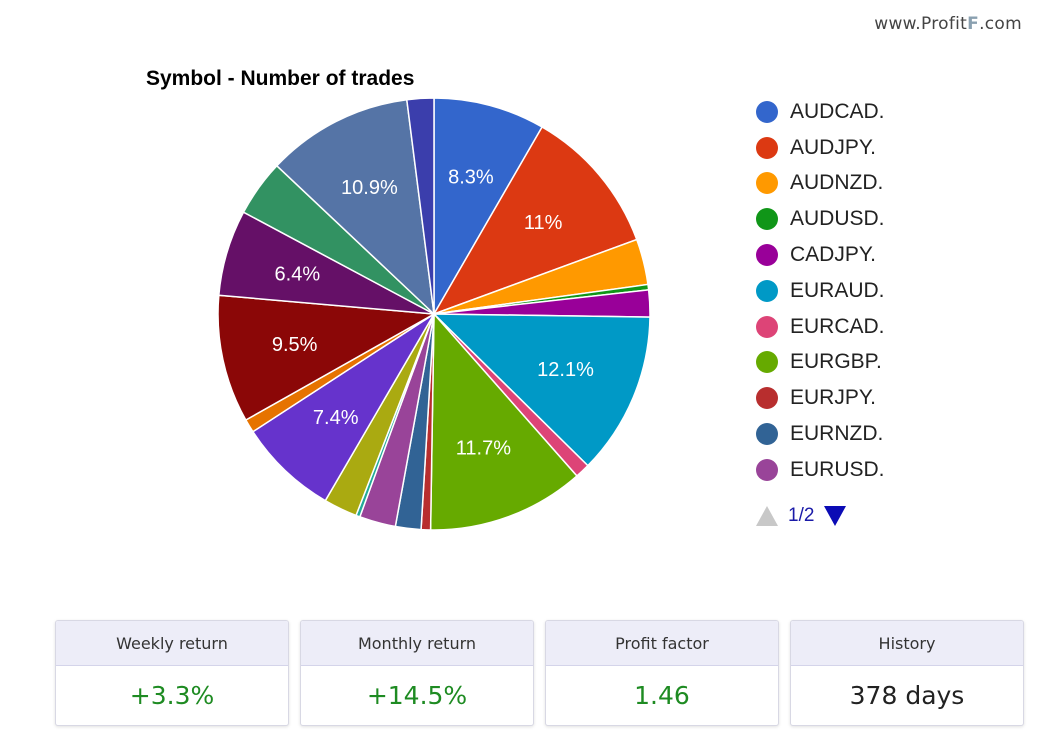 The image size is (1042, 742). Describe the element at coordinates (417, 695) in the screenshot. I see `stat-value: +14.5%` at that location.